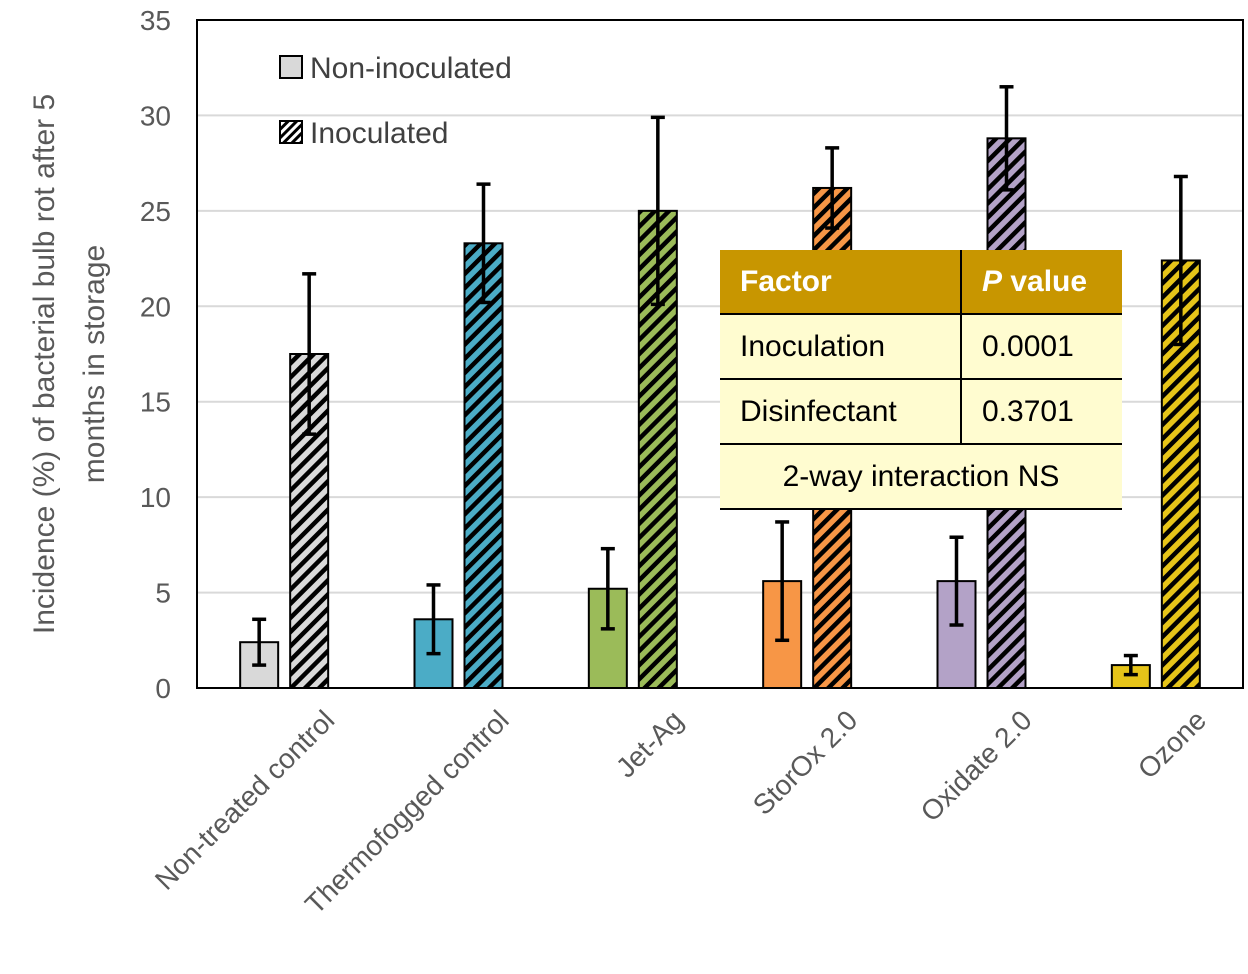 The width and height of the screenshot is (1248, 974). Describe the element at coordinates (1045, 281) in the screenshot. I see `p-rest: value` at that location.